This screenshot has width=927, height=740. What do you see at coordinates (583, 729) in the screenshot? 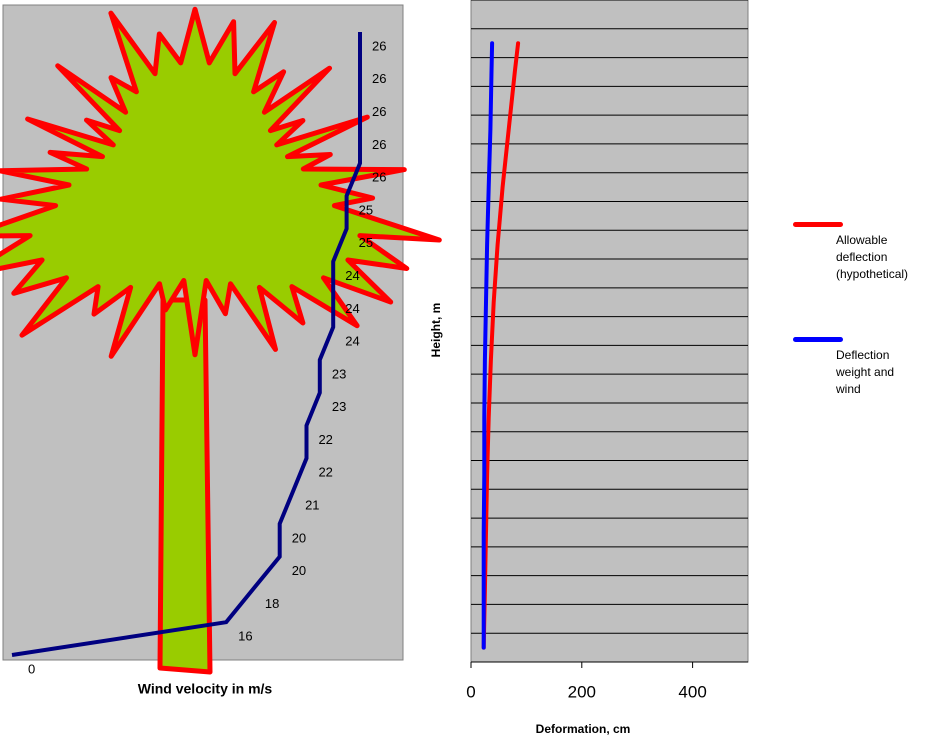
I see `x-axis-label: Deformation, cm` at bounding box center [583, 729].